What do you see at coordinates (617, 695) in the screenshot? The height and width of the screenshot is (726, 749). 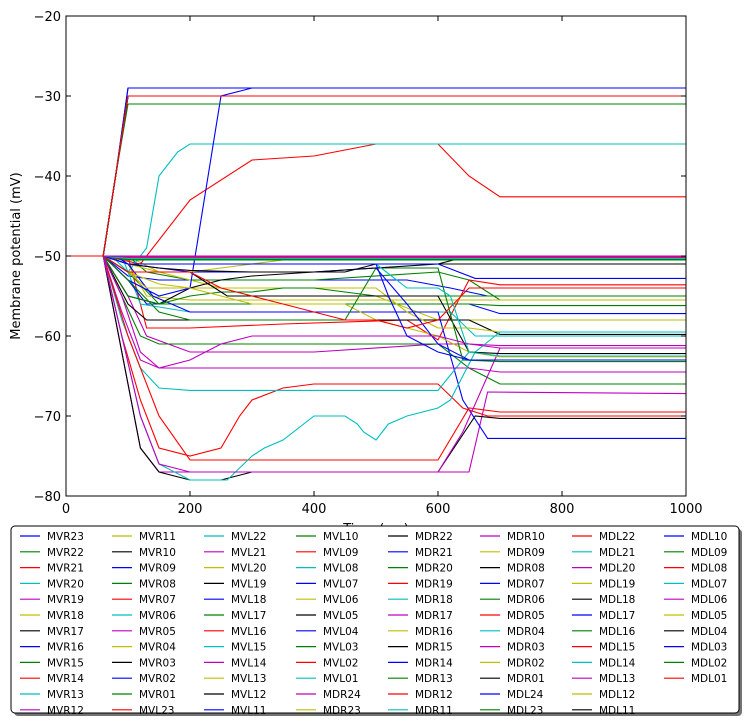 I see `legend-label: MDL12` at bounding box center [617, 695].